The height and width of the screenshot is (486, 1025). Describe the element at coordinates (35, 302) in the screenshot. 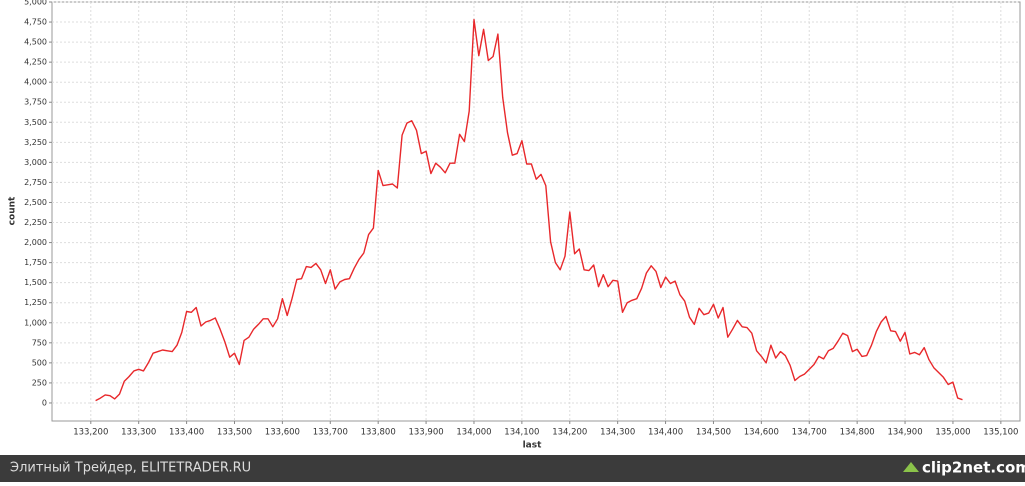

I see `y-tick-label: 1,250` at that location.